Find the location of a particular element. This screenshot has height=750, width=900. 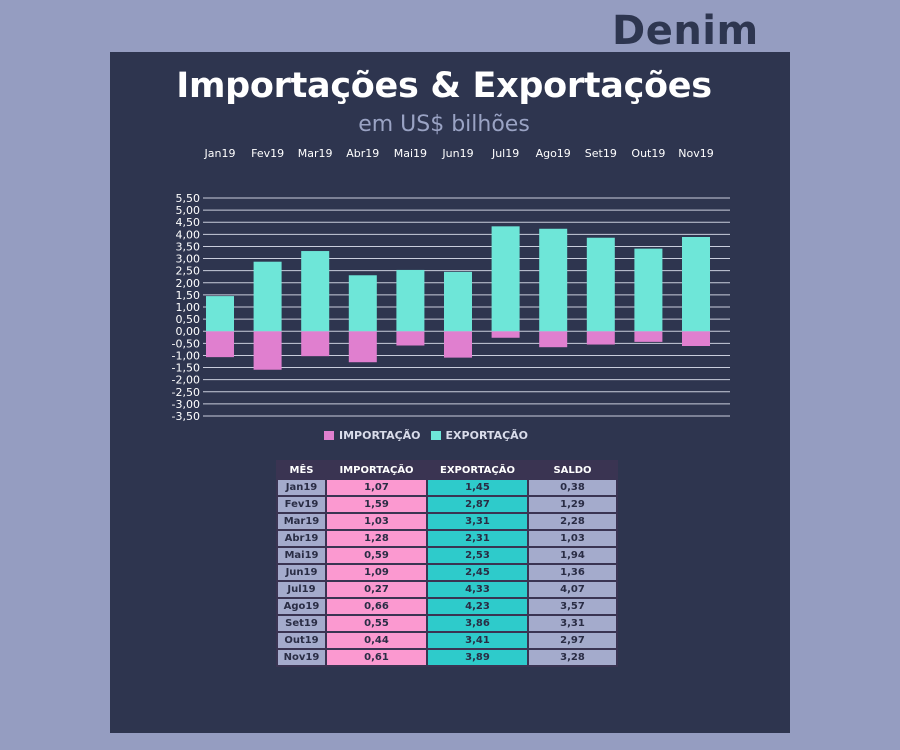

cell-saldo: 2,28 is located at coordinates (572, 521).